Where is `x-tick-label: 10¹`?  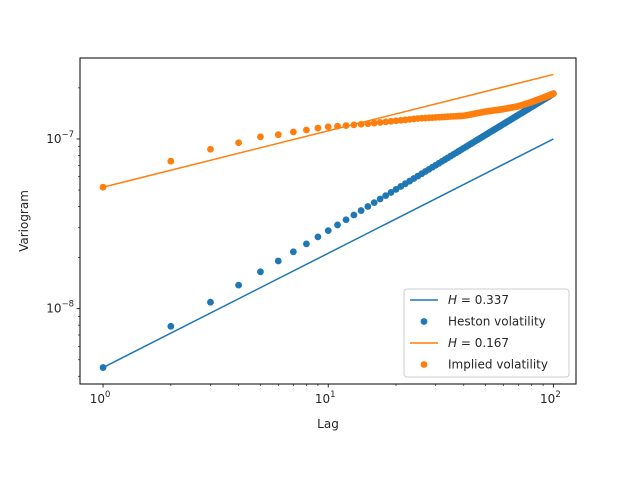
x-tick-label: 10¹ is located at coordinates (325, 398).